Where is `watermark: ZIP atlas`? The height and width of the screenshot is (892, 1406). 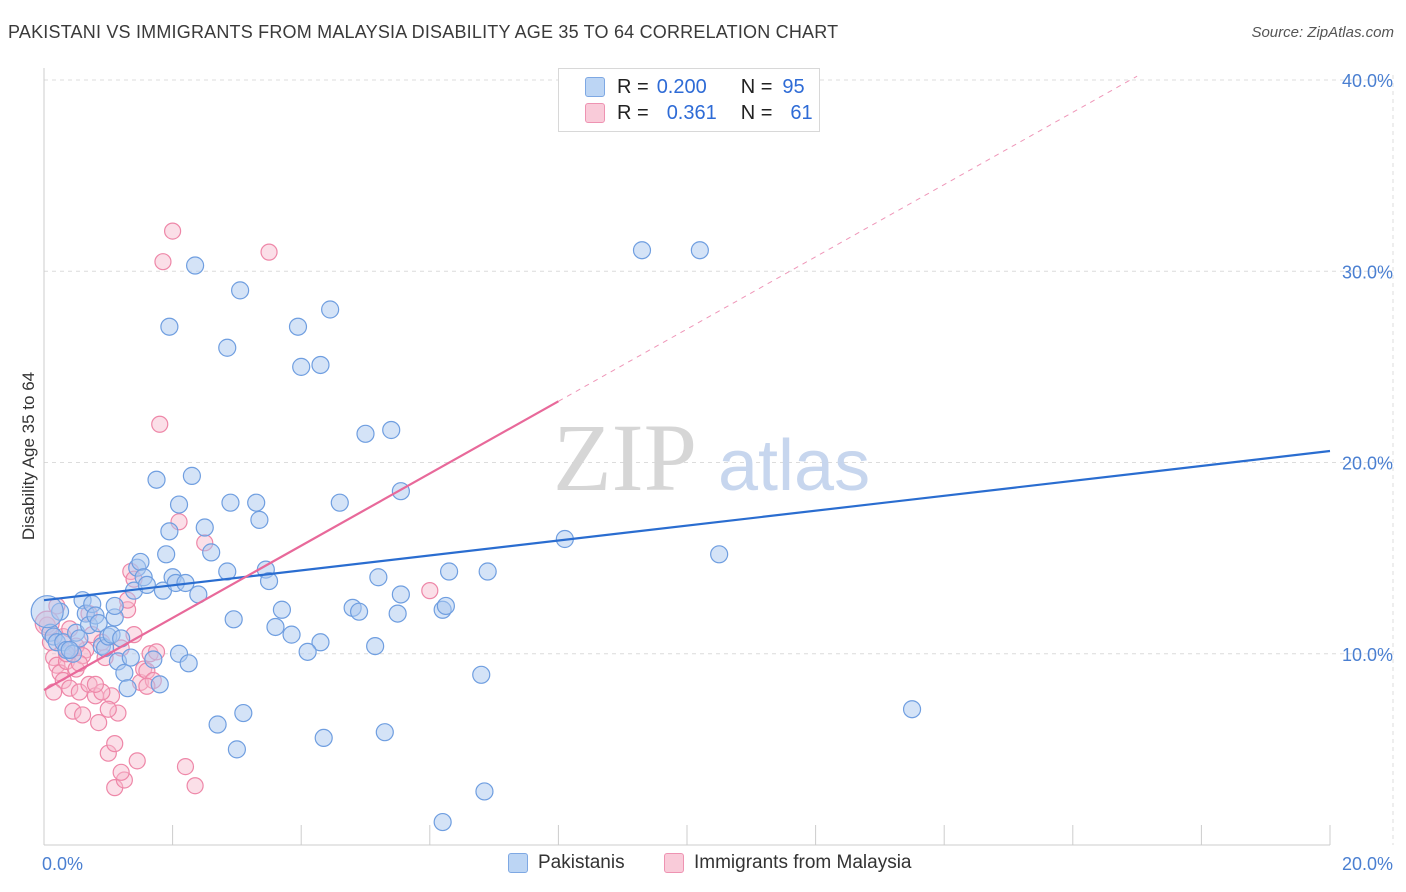 watermark: ZIP atlas is located at coordinates (711, 457).